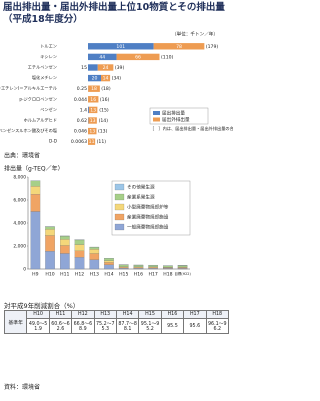 The image size is (320, 401). Describe the element at coordinates (167, 57) in the screenshot. I see `total-label: (110)` at that location.